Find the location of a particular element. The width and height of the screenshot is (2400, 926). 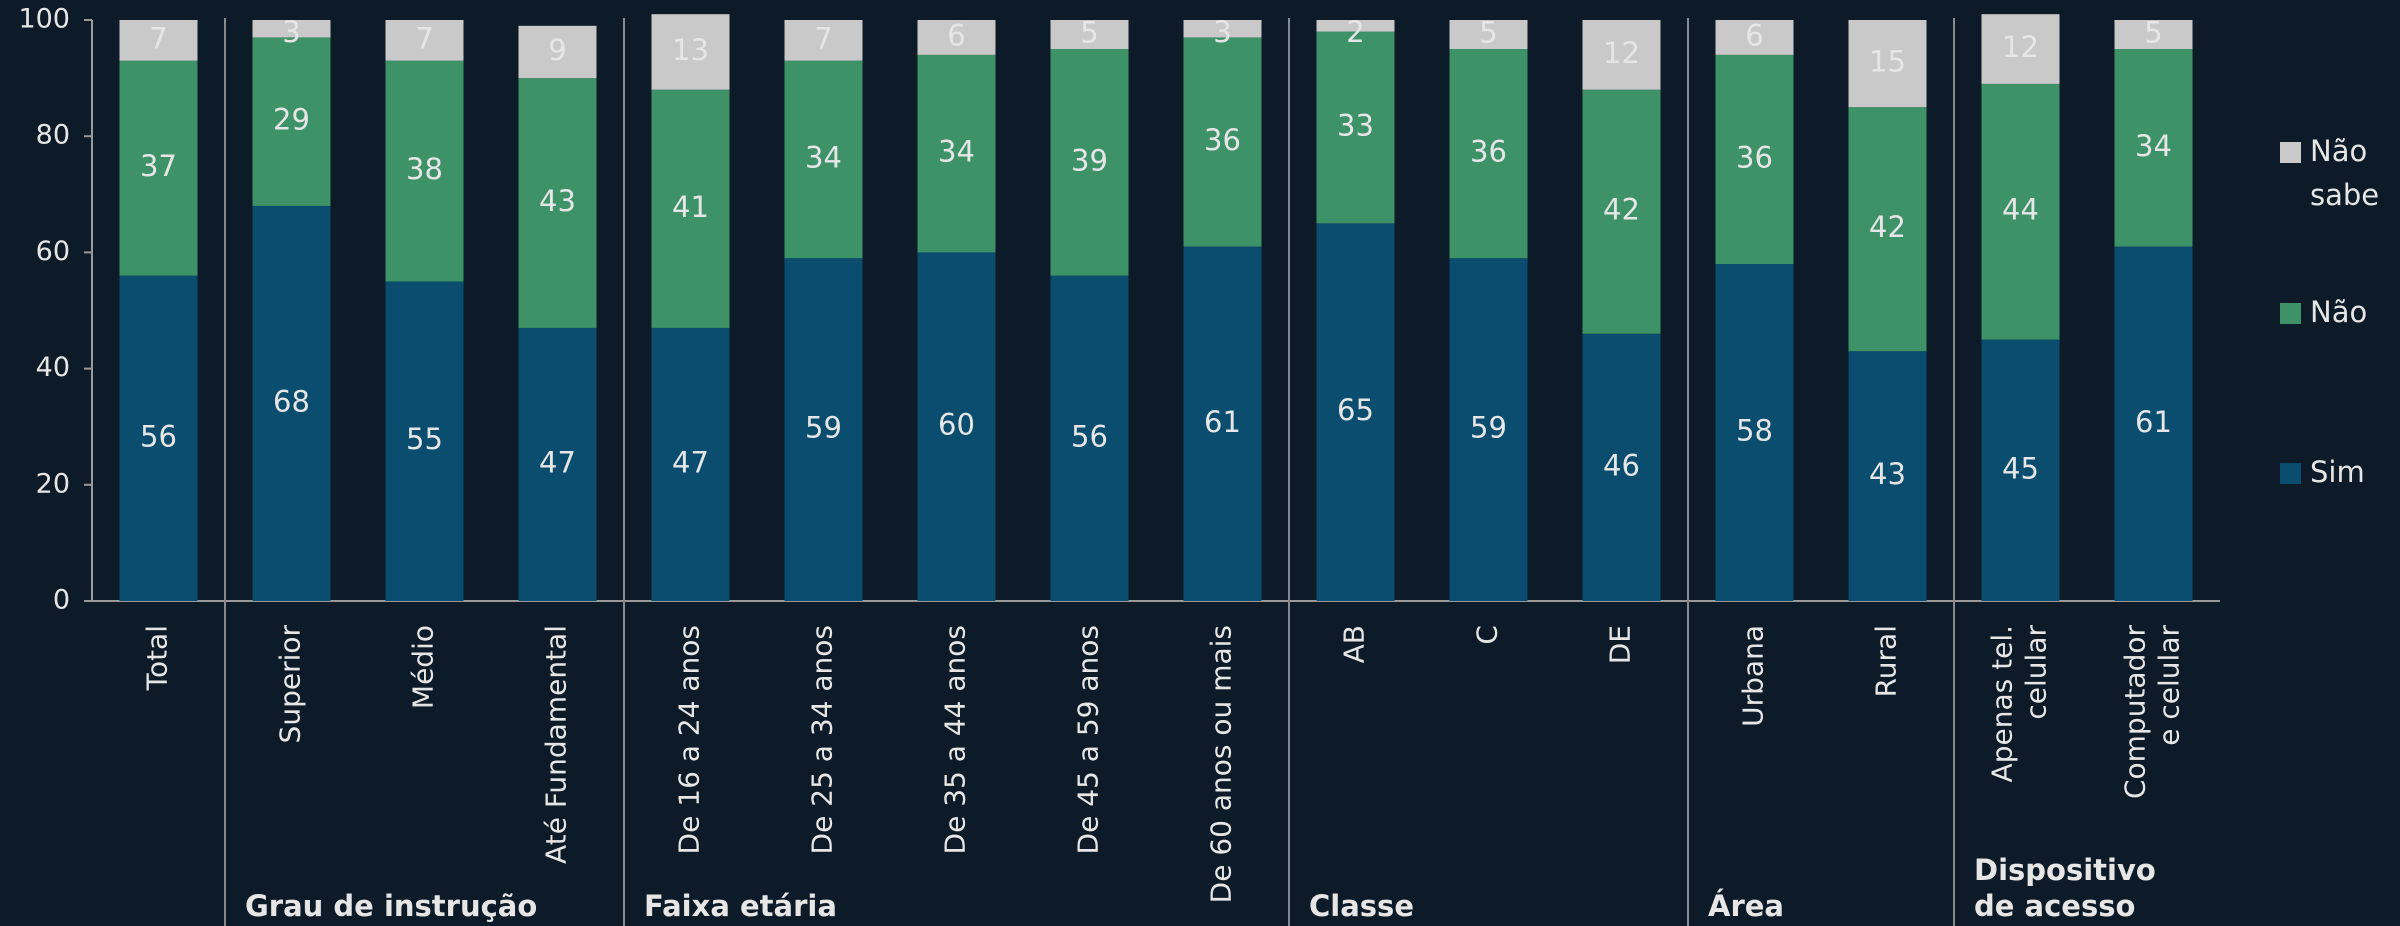

legend-swatch is located at coordinates (2290, 473).